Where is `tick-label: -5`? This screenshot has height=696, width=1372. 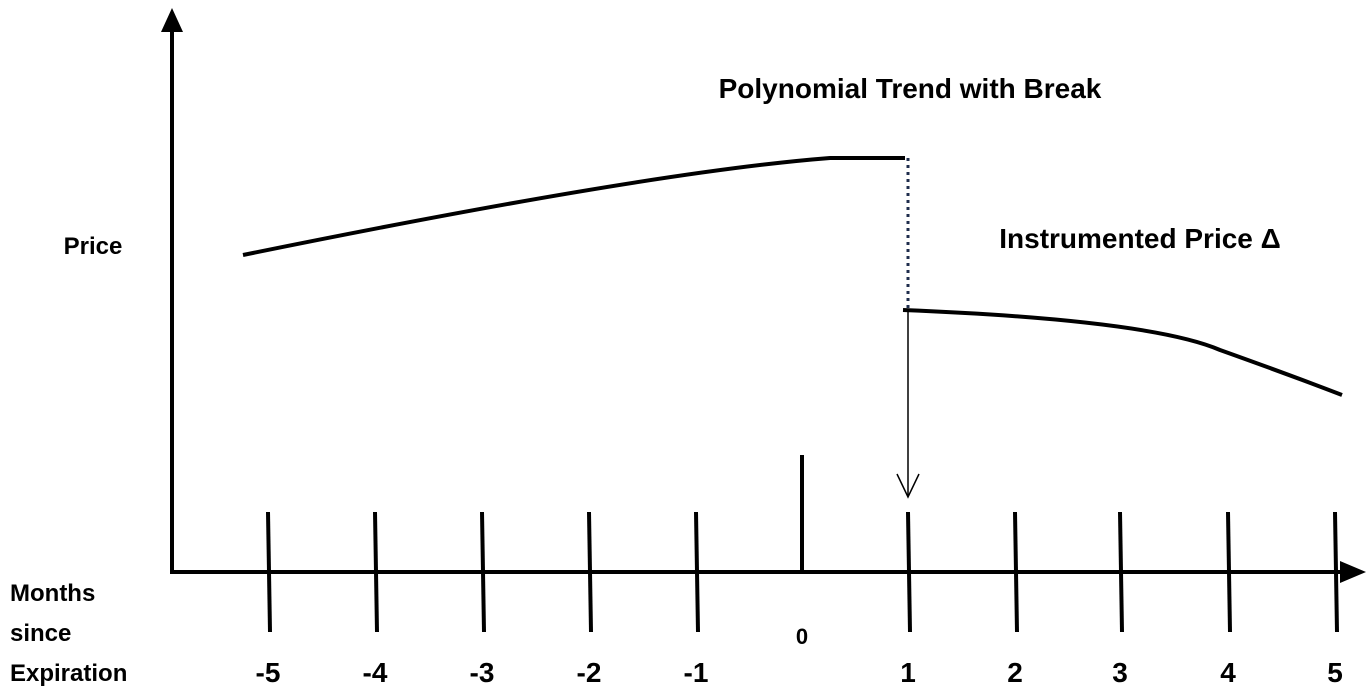 tick-label: -5 is located at coordinates (268, 672).